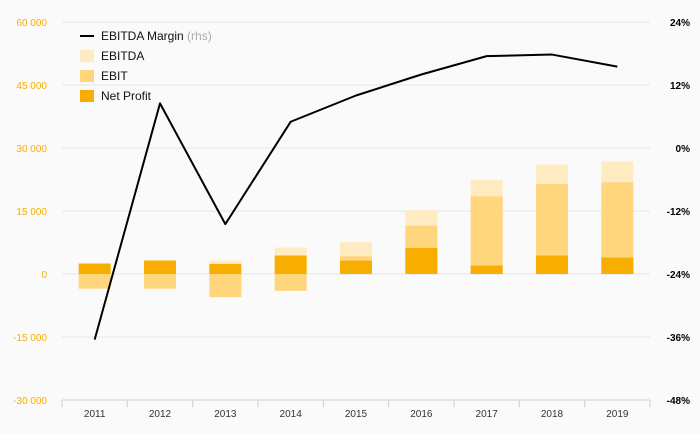  What do you see at coordinates (95, 414) in the screenshot?
I see `x-tick-label: 2011` at bounding box center [95, 414].